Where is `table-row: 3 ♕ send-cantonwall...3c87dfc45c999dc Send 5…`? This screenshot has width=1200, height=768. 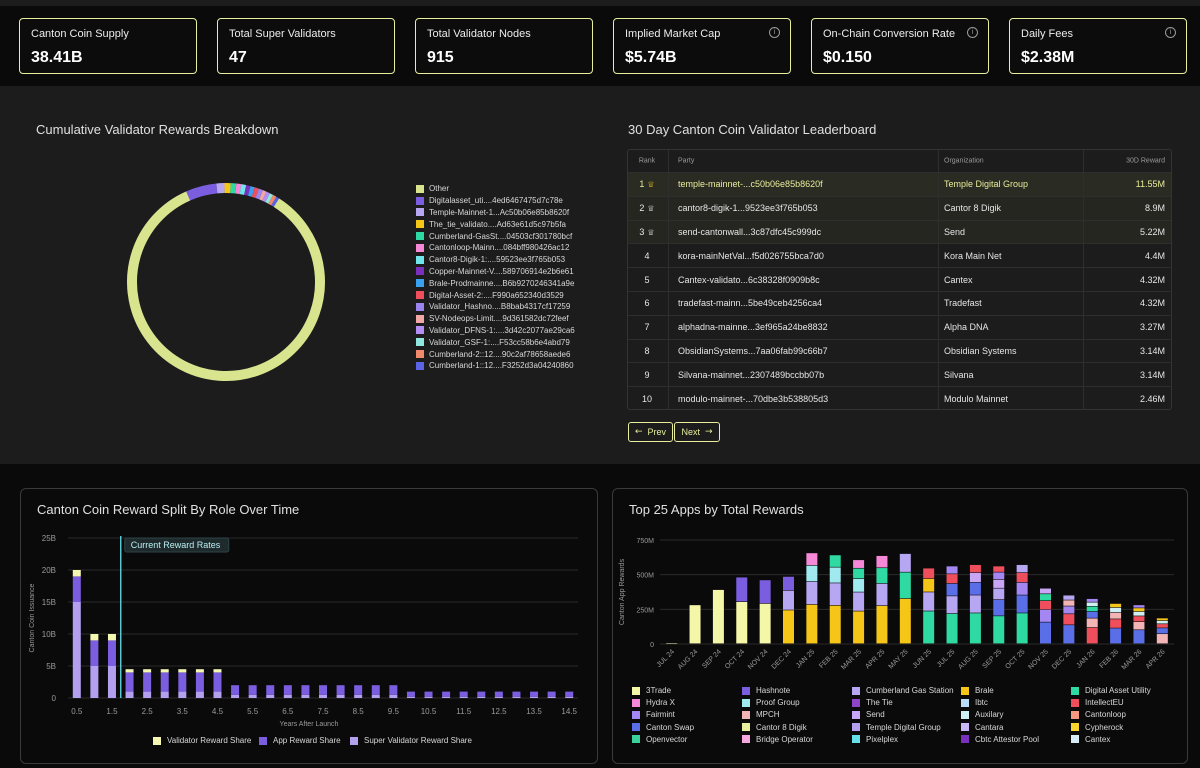 table-row: 3 ♕ send-cantonwall...3c87dfc45c999dc Send 5… is located at coordinates (899, 231).